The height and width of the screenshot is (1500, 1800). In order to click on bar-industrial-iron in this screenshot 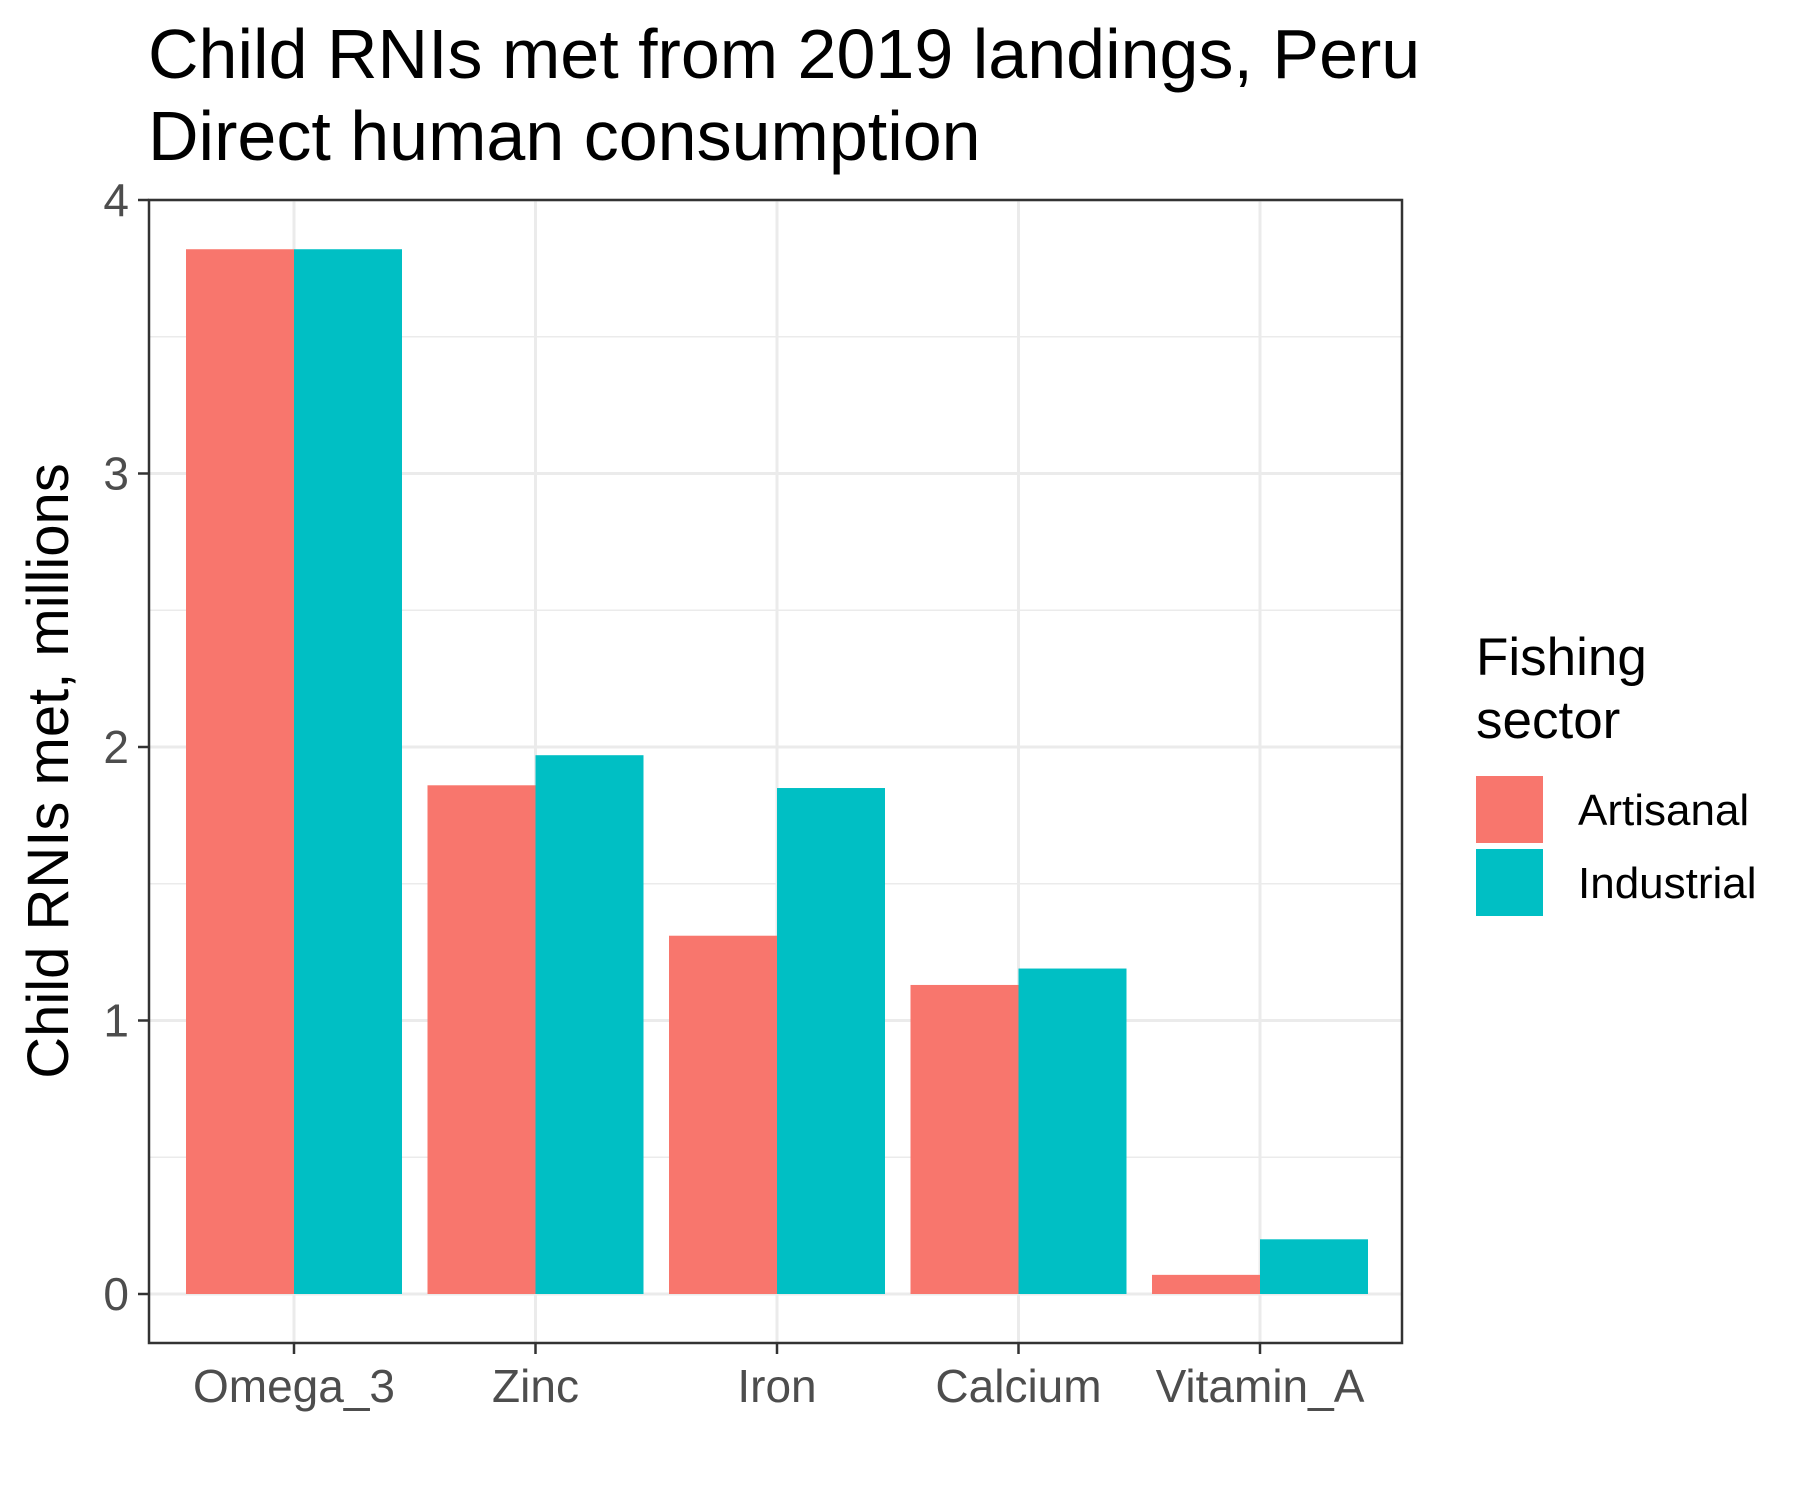, I will do `click(831, 1041)`.